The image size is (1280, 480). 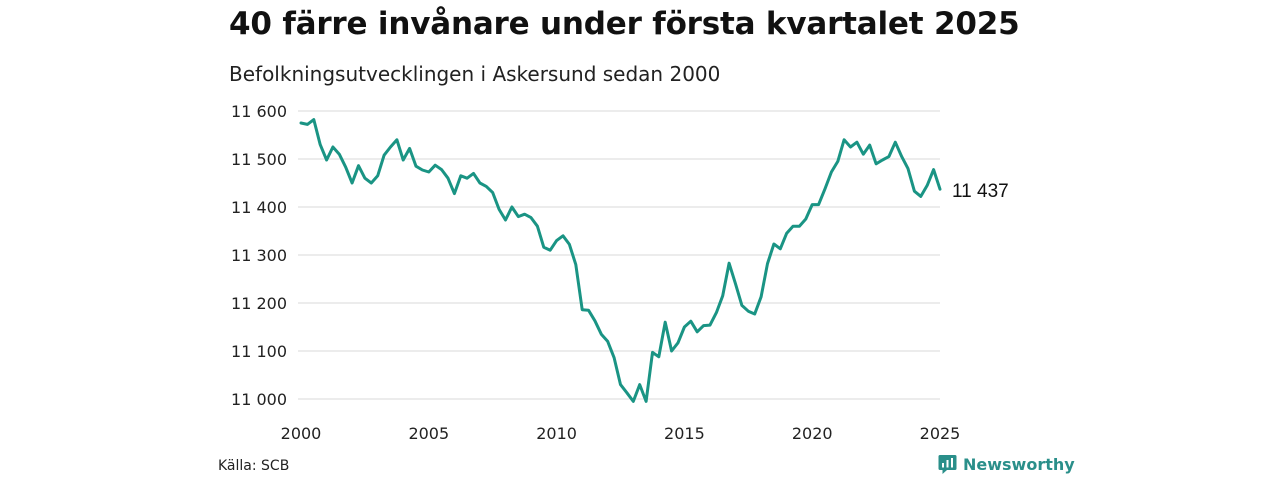 I want to click on end-value-label: 11 437, so click(x=980, y=191).